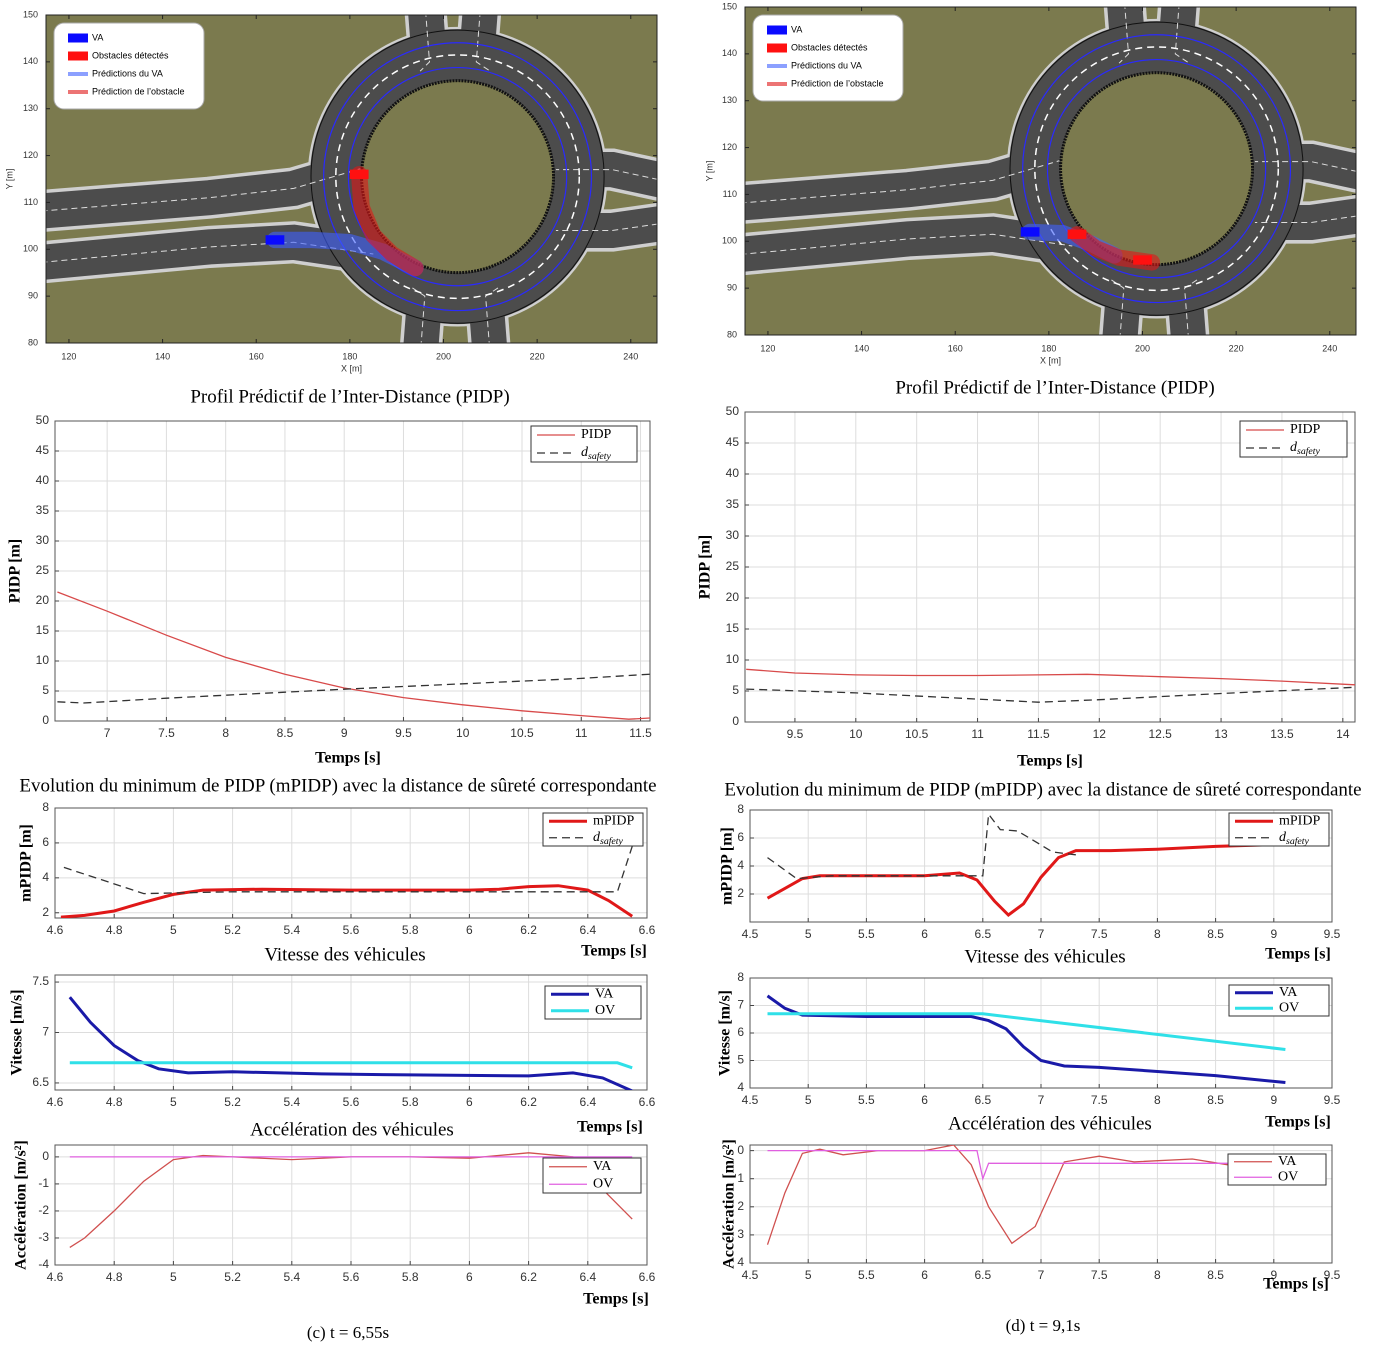 This screenshot has width=1387, height=1347. Describe the element at coordinates (43, 420) in the screenshot. I see `y-tick-label: 50` at that location.